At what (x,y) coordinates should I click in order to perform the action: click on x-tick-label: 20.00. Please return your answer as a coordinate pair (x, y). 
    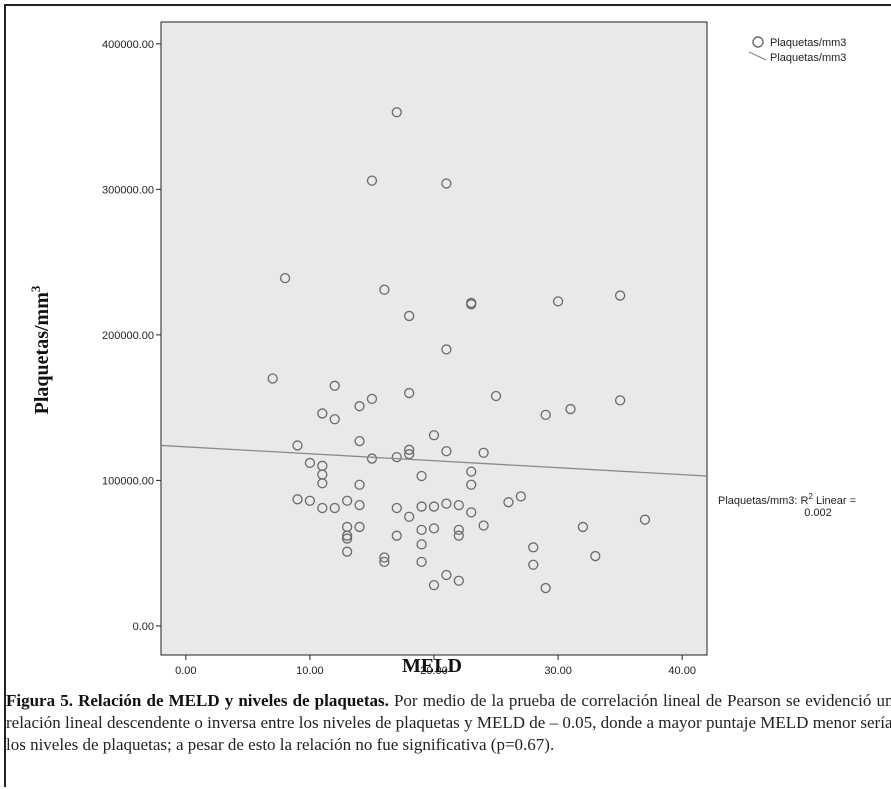
    Looking at the image, I should click on (434, 671).